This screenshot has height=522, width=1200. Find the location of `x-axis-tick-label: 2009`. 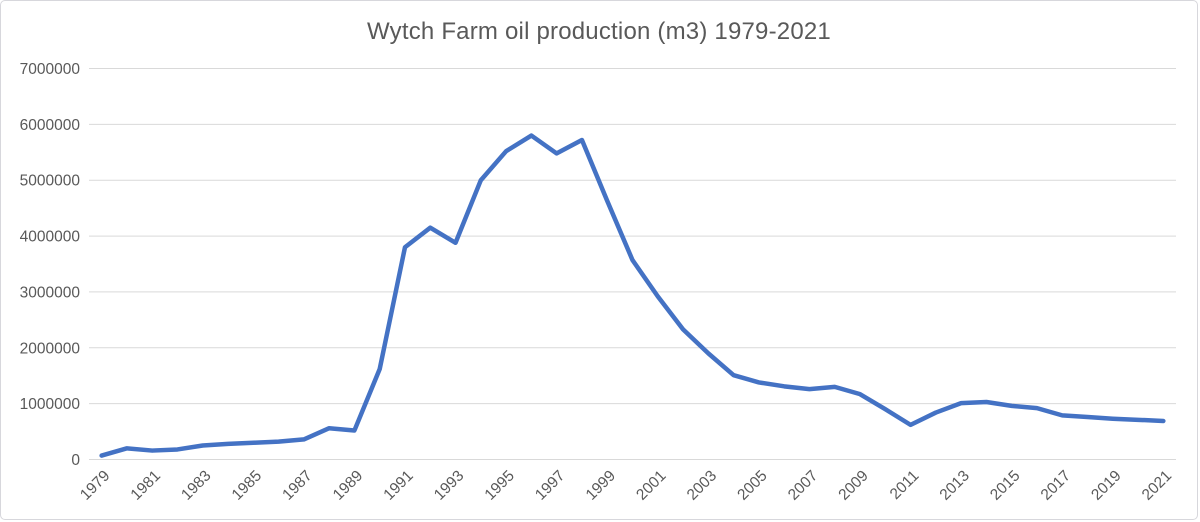

x-axis-tick-label: 2009 is located at coordinates (853, 485).